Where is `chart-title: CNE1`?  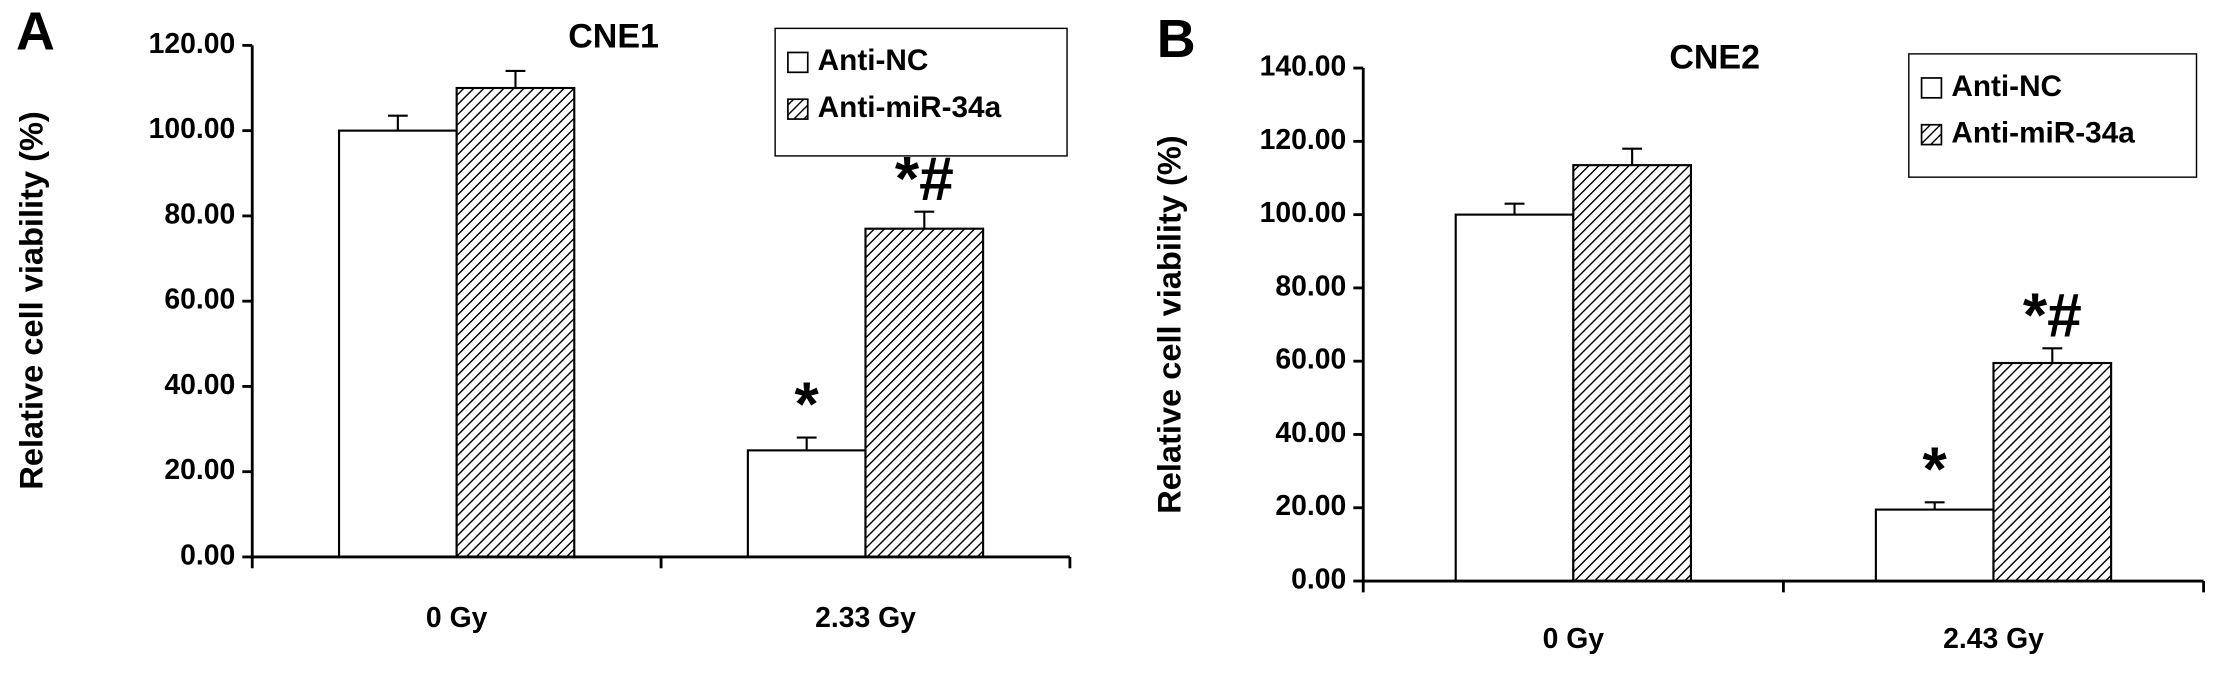 chart-title: CNE1 is located at coordinates (613, 36).